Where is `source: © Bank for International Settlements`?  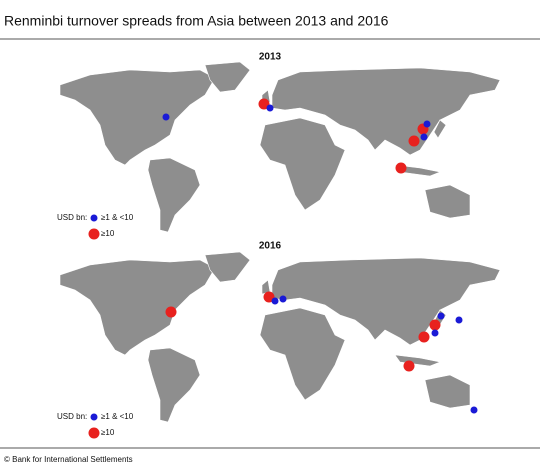 source: © Bank for International Settlements is located at coordinates (68, 459).